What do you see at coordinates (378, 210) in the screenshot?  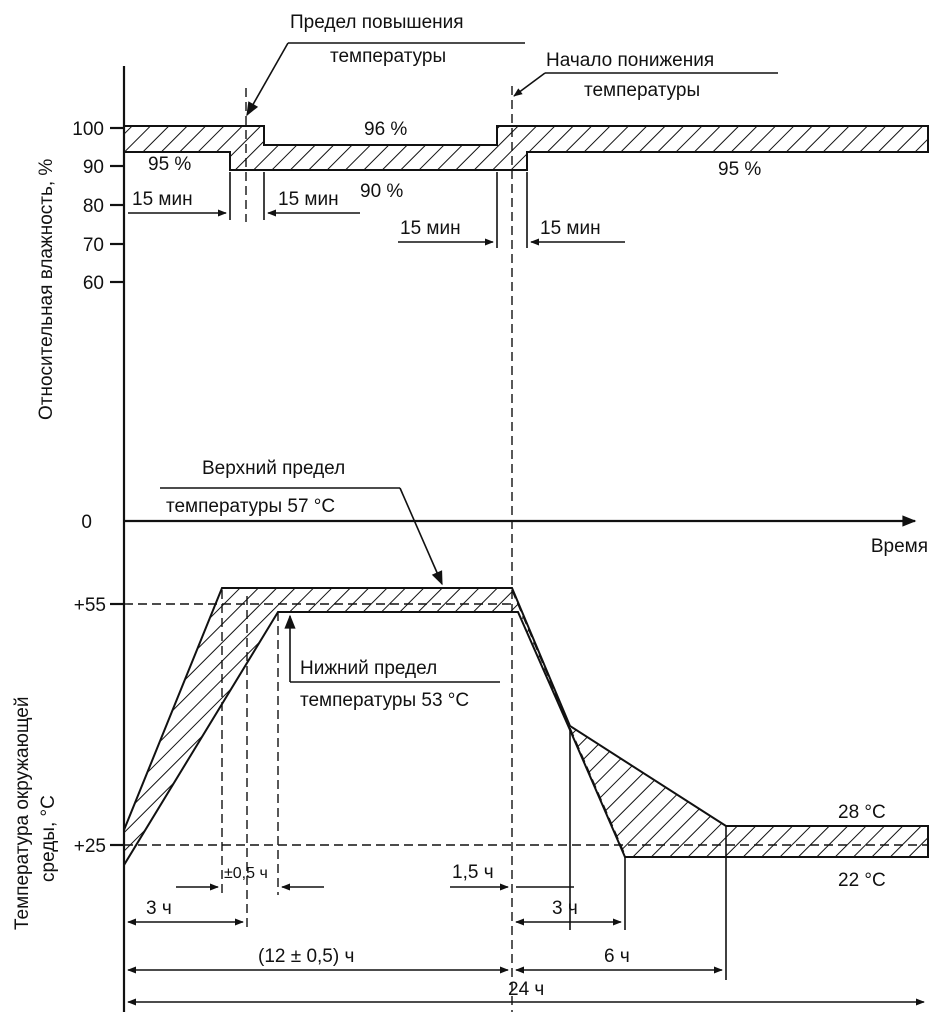 I see `humidity-dimension-ticks` at bounding box center [378, 210].